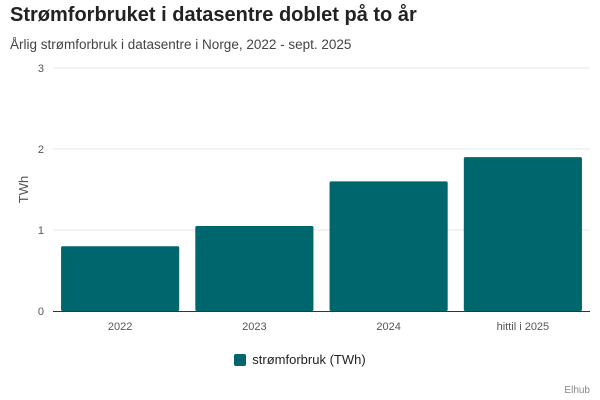  What do you see at coordinates (254, 327) in the screenshot?
I see `x-tick-label: 2023` at bounding box center [254, 327].